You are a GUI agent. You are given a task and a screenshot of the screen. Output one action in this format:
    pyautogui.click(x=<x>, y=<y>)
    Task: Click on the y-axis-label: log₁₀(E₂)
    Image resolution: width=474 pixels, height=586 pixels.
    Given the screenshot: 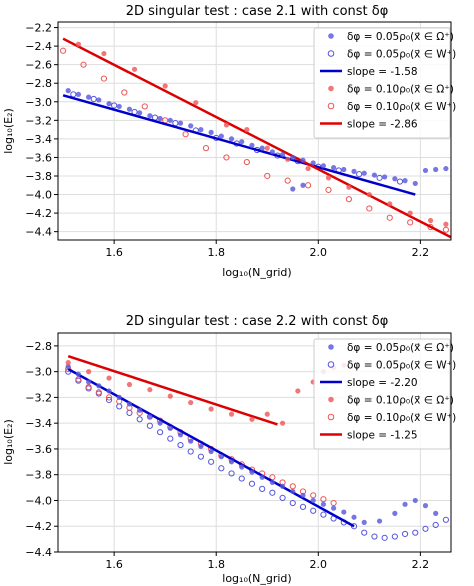 What is the action you would take?
    pyautogui.click(x=8, y=442)
    